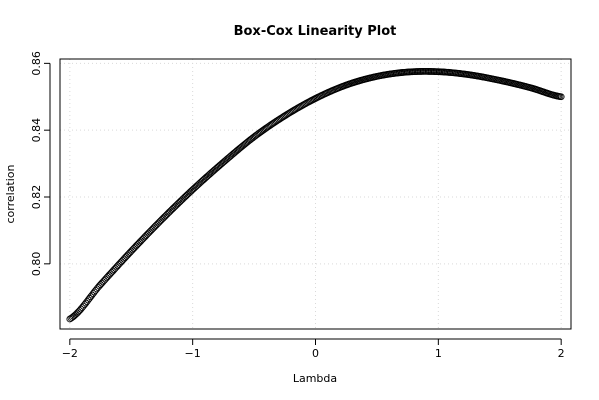 This screenshot has height=400, width=599. What do you see at coordinates (36, 130) in the screenshot?
I see `y-tick-label: 0.84` at bounding box center [36, 130].